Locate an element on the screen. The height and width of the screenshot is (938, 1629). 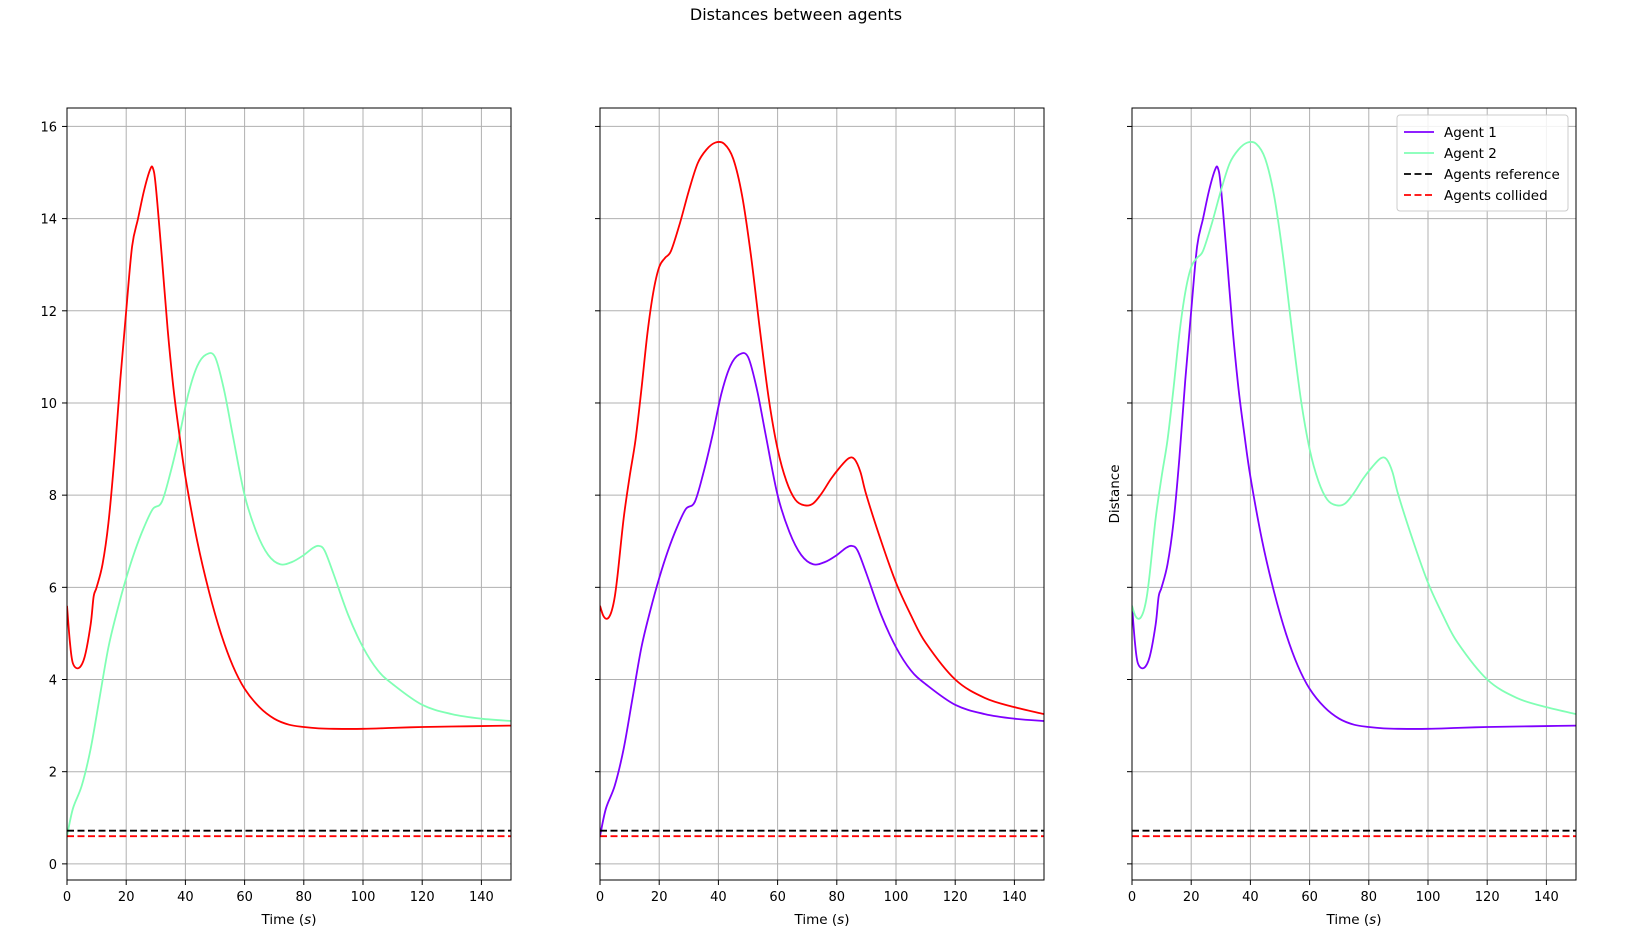
legend-label: Agents reference is located at coordinates (1502, 175).